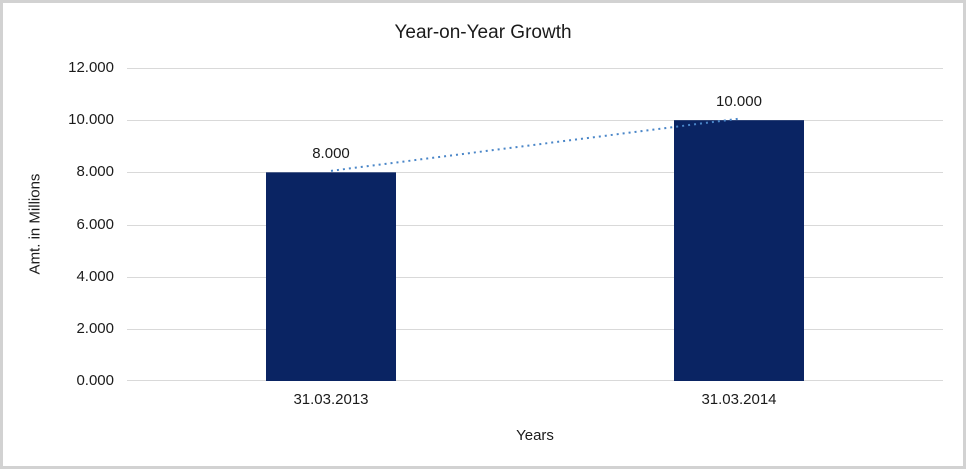 The image size is (966, 469). What do you see at coordinates (95, 380) in the screenshot?
I see `y-tick-label: 0.000` at bounding box center [95, 380].